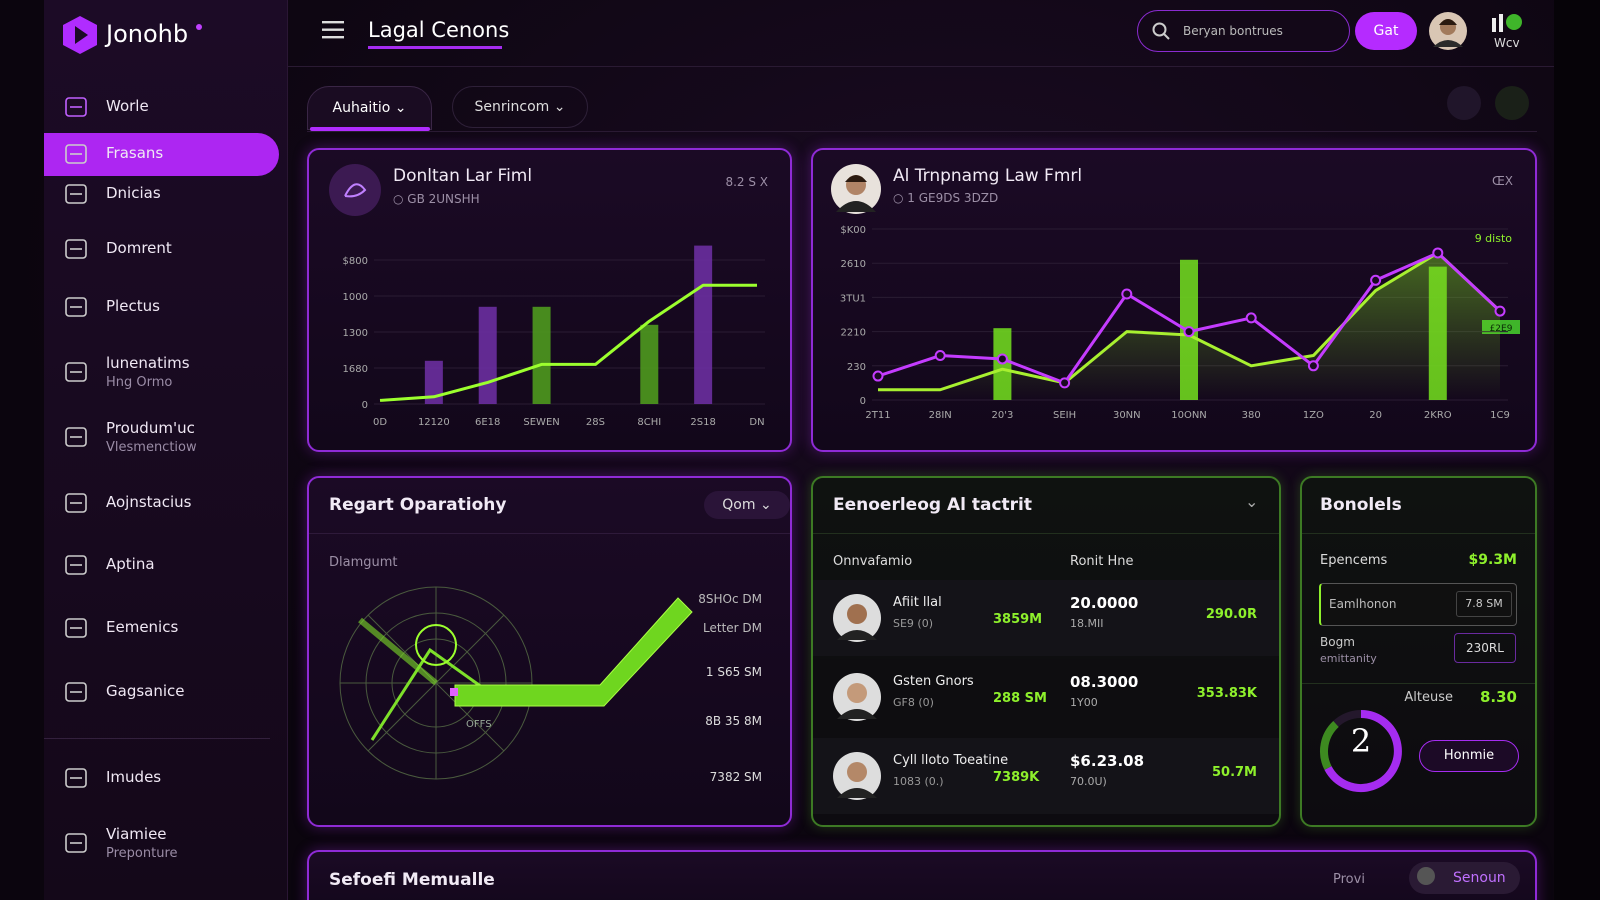 The image size is (1600, 900). Describe the element at coordinates (135, 153) in the screenshot. I see `nav-label: Frasans` at that location.